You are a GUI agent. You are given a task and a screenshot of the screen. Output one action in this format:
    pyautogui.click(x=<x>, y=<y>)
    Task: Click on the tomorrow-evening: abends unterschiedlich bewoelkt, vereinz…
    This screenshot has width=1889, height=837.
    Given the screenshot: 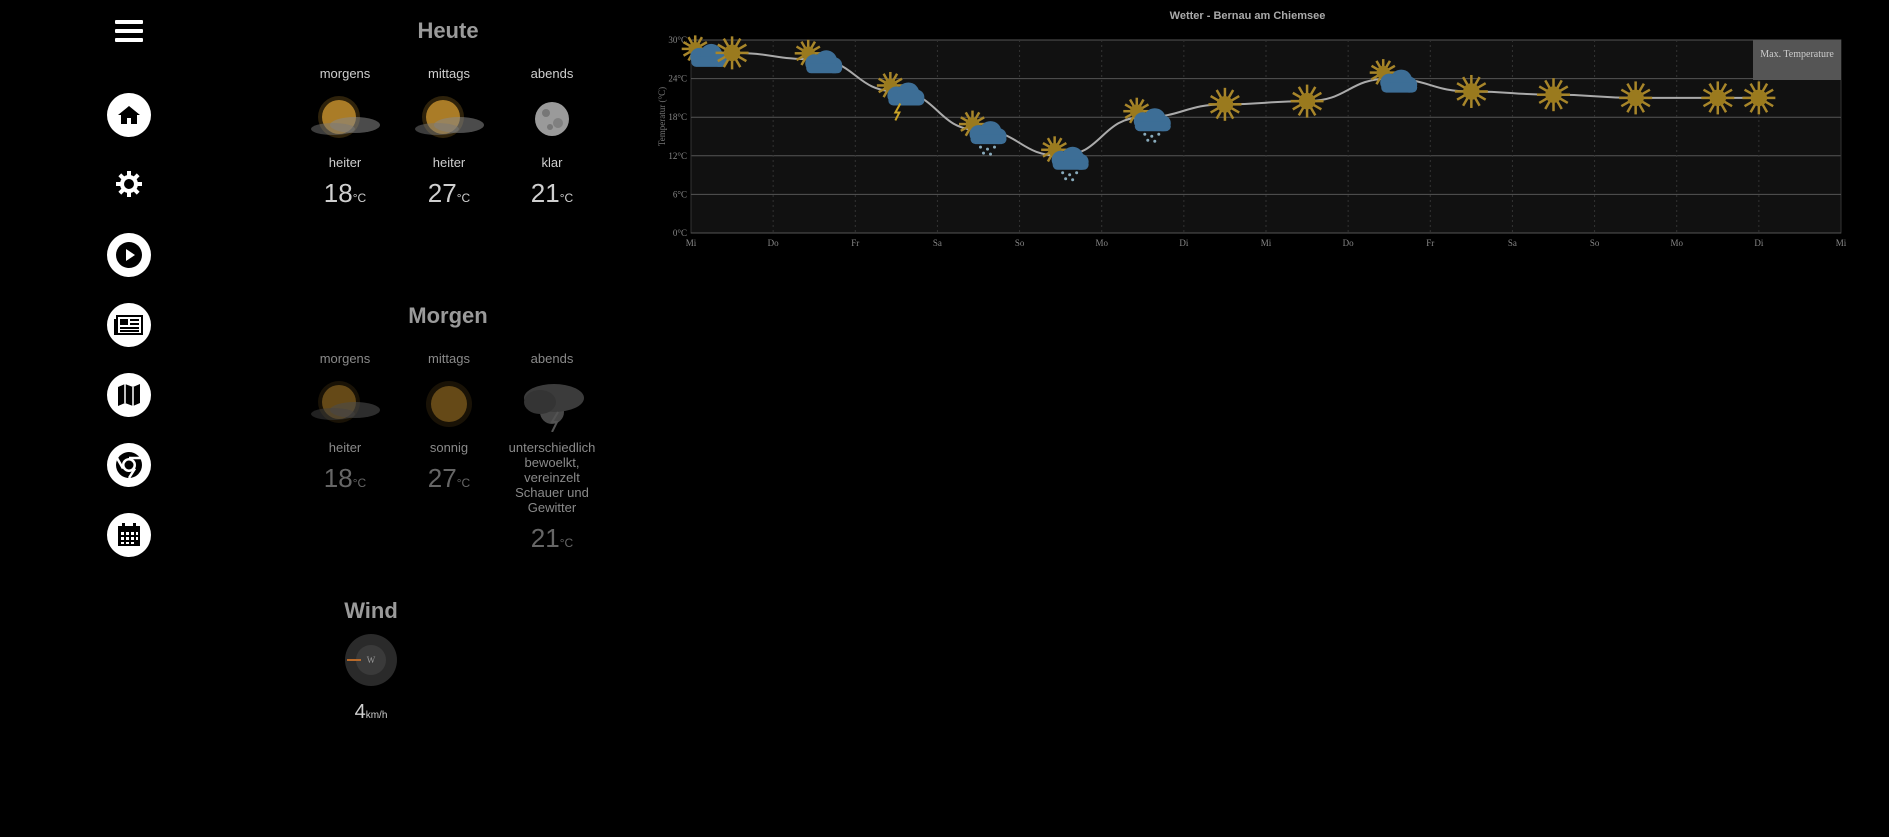 What is the action you would take?
    pyautogui.click(x=552, y=452)
    